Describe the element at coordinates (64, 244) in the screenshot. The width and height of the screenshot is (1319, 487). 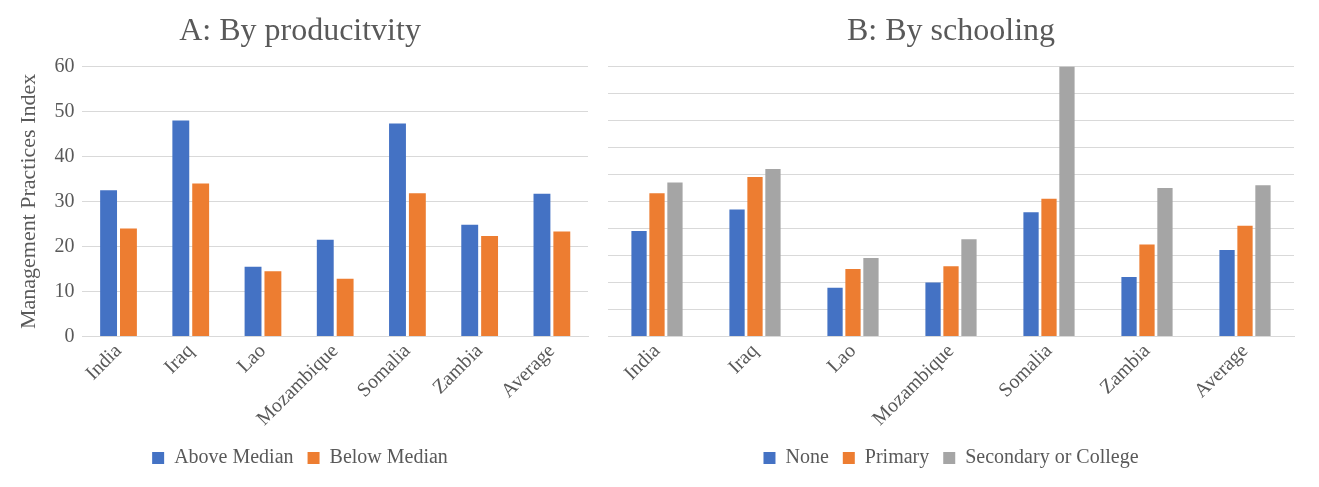
I see `y-tick-label: 20` at that location.